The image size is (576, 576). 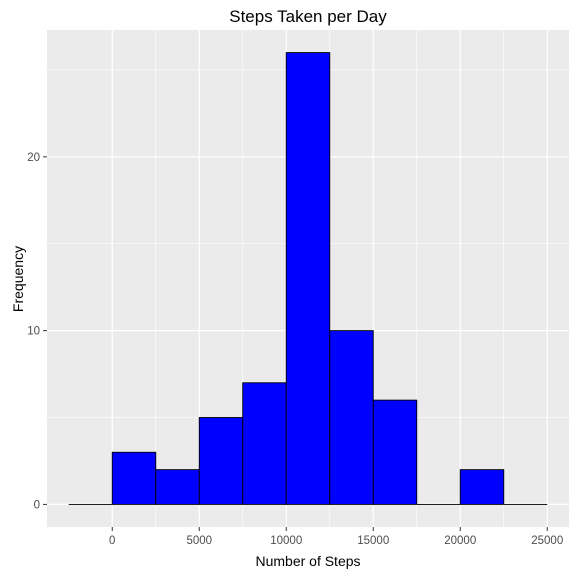 I want to click on y-axis-title: Frequency, so click(x=18, y=279).